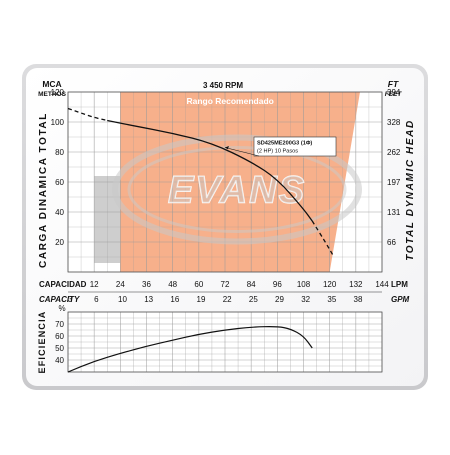  Describe the element at coordinates (227, 299) in the screenshot. I see `x-tick-label-gpm: 22` at that location.